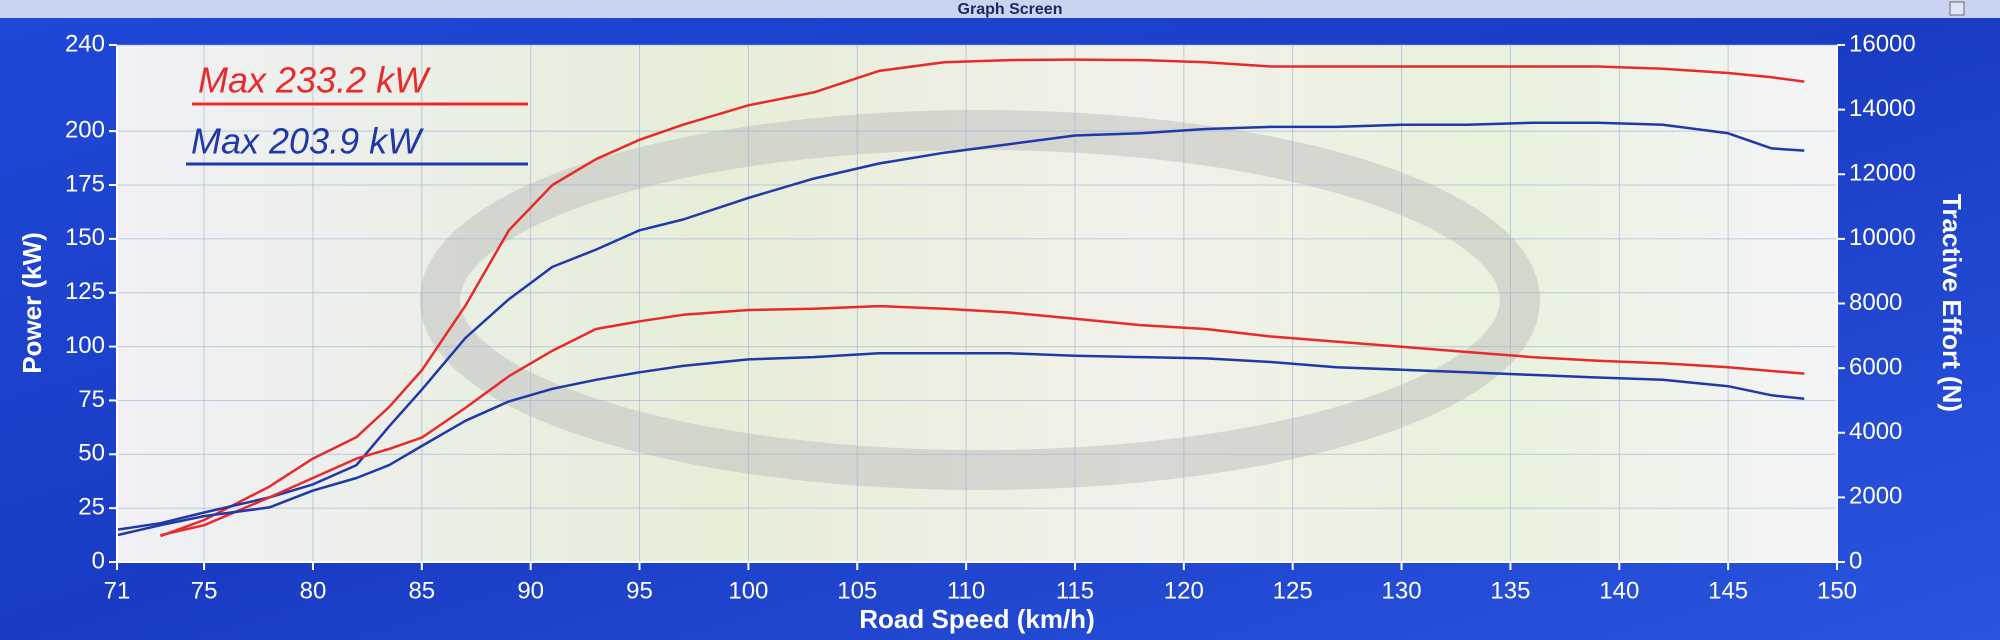 This screenshot has width=2000, height=640. I want to click on x-tick-label: 130, so click(1402, 590).